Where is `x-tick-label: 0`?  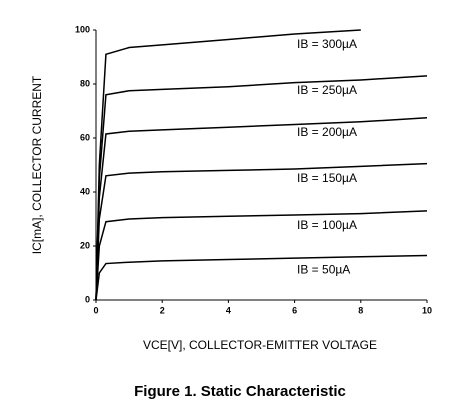 x-tick-label: 0 is located at coordinates (95, 310).